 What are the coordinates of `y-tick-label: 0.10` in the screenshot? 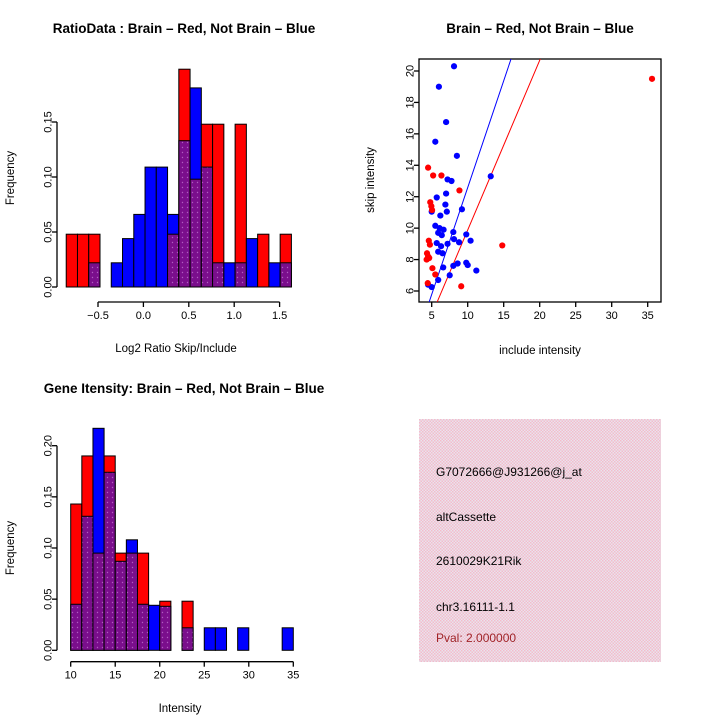 It's located at (49, 547).